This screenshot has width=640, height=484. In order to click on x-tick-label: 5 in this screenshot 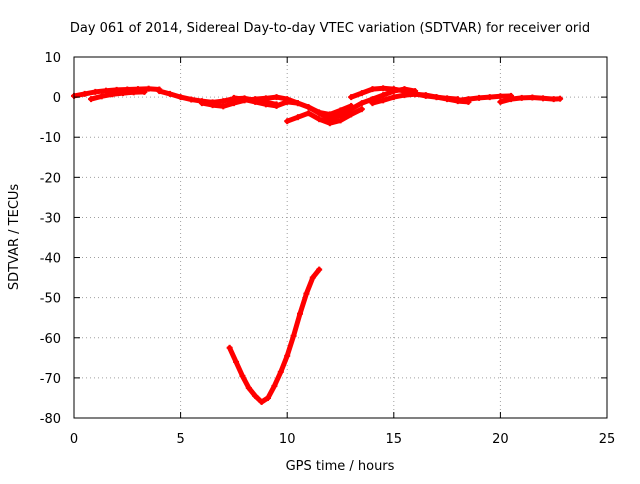, I will do `click(180, 439)`.